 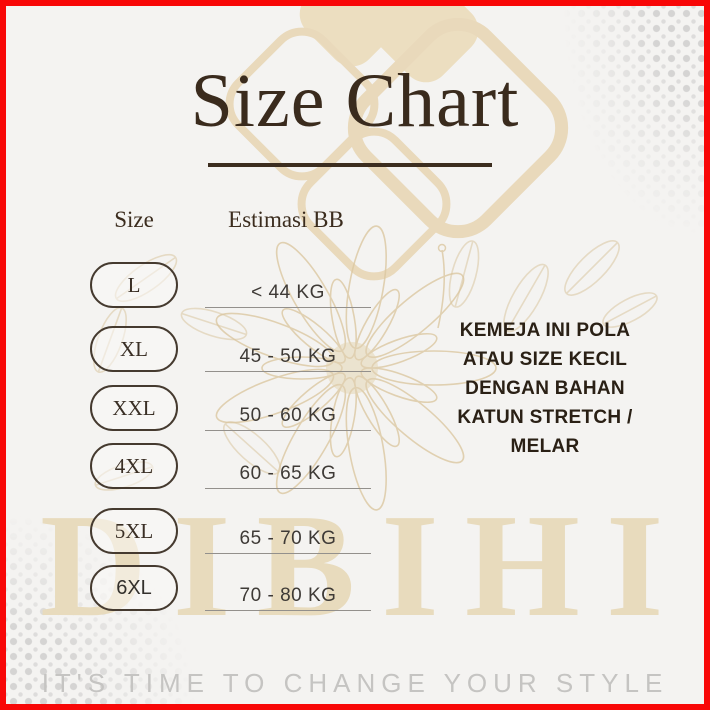 I want to click on weight-value: 65 - 70 KG, so click(x=288, y=532).